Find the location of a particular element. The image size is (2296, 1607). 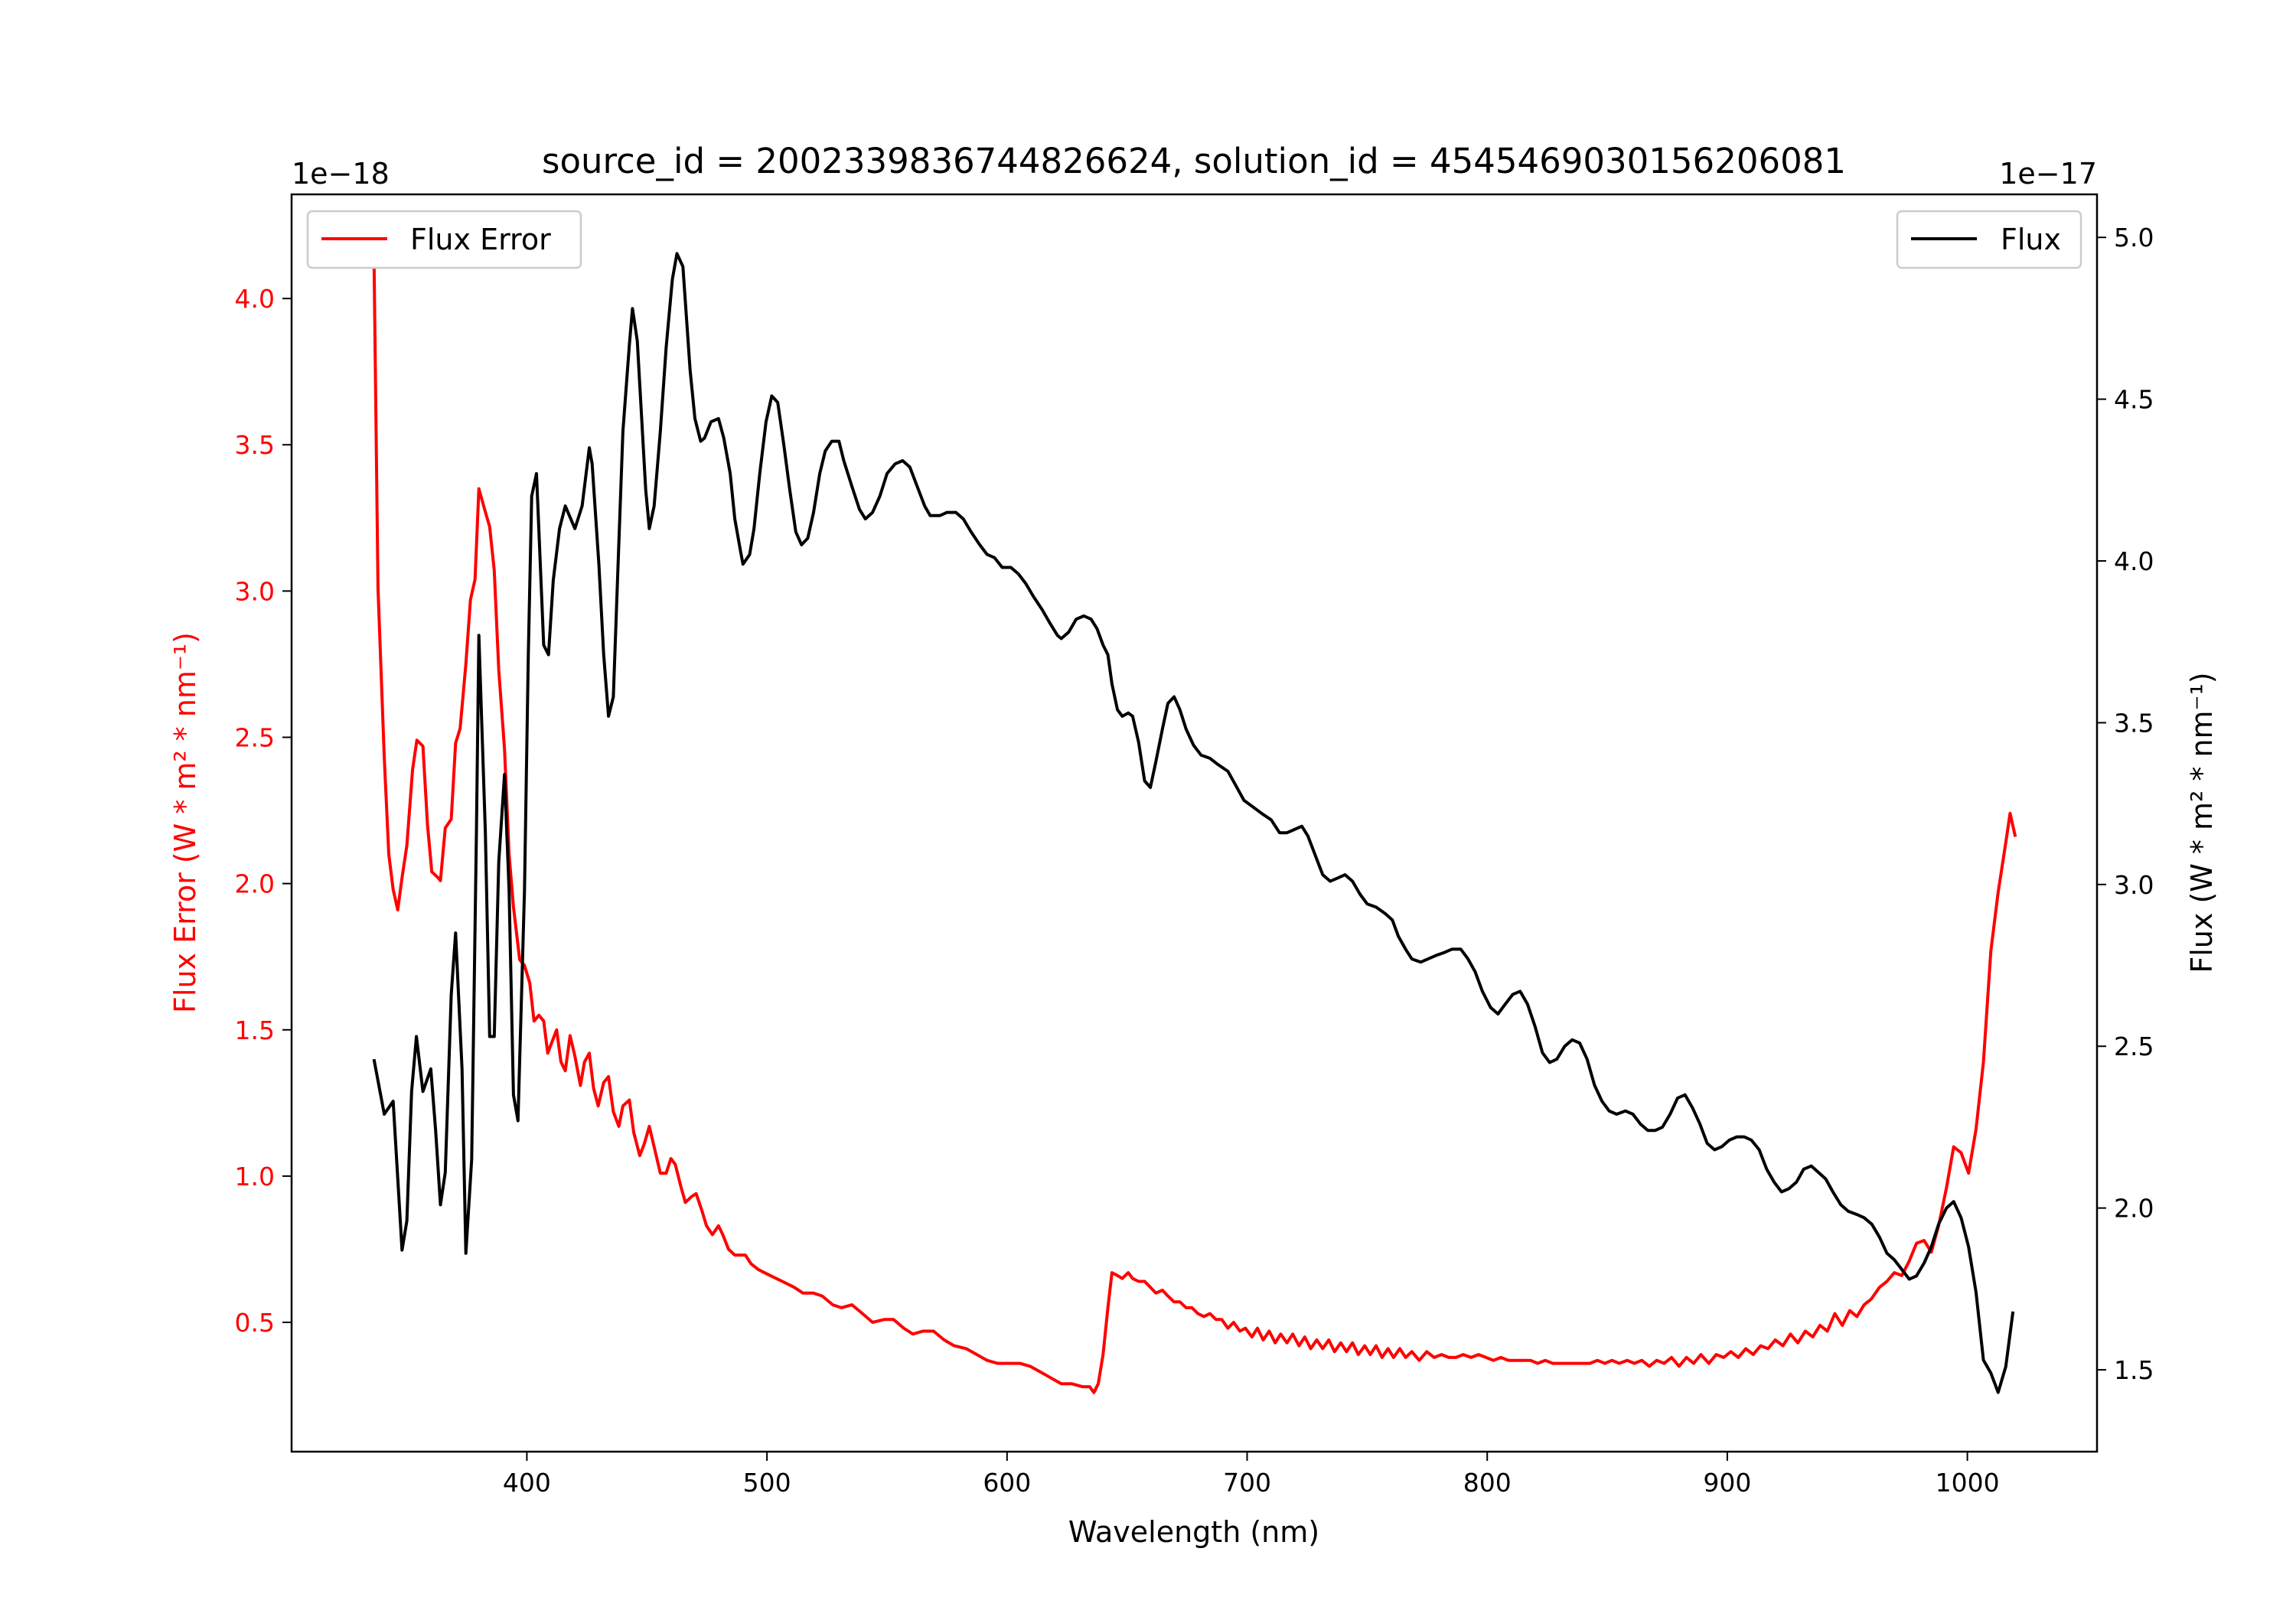

left-y-tick-label: 3.0 is located at coordinates (255, 591).